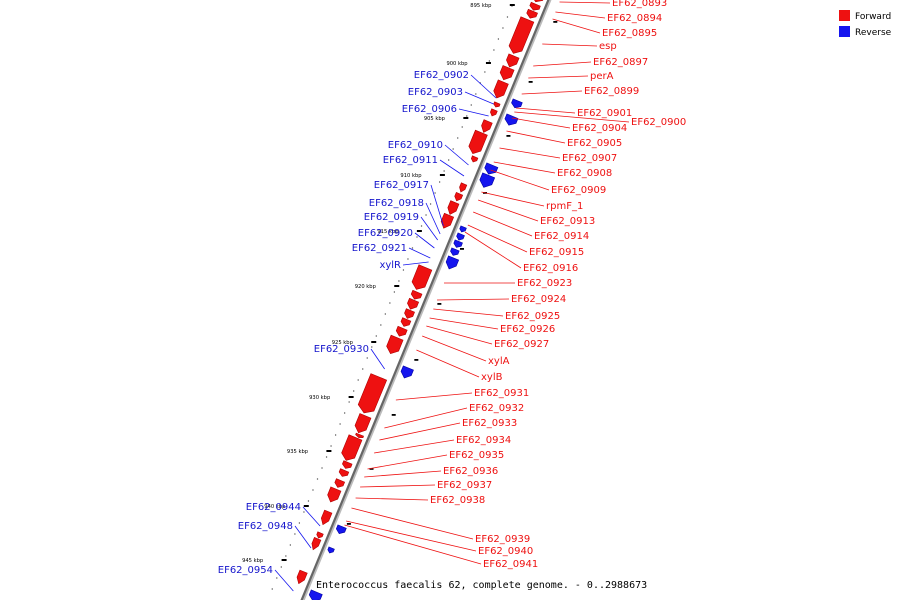  Describe the element at coordinates (538, 299) in the screenshot. I see `gene-label-forward: EF62_0924` at that location.